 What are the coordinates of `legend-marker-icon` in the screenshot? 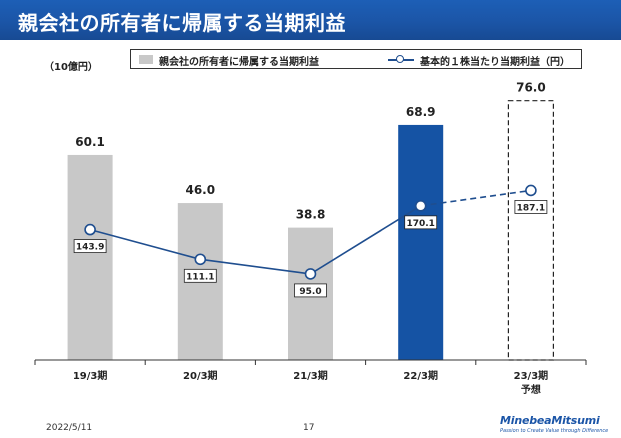 It's located at (400, 59).